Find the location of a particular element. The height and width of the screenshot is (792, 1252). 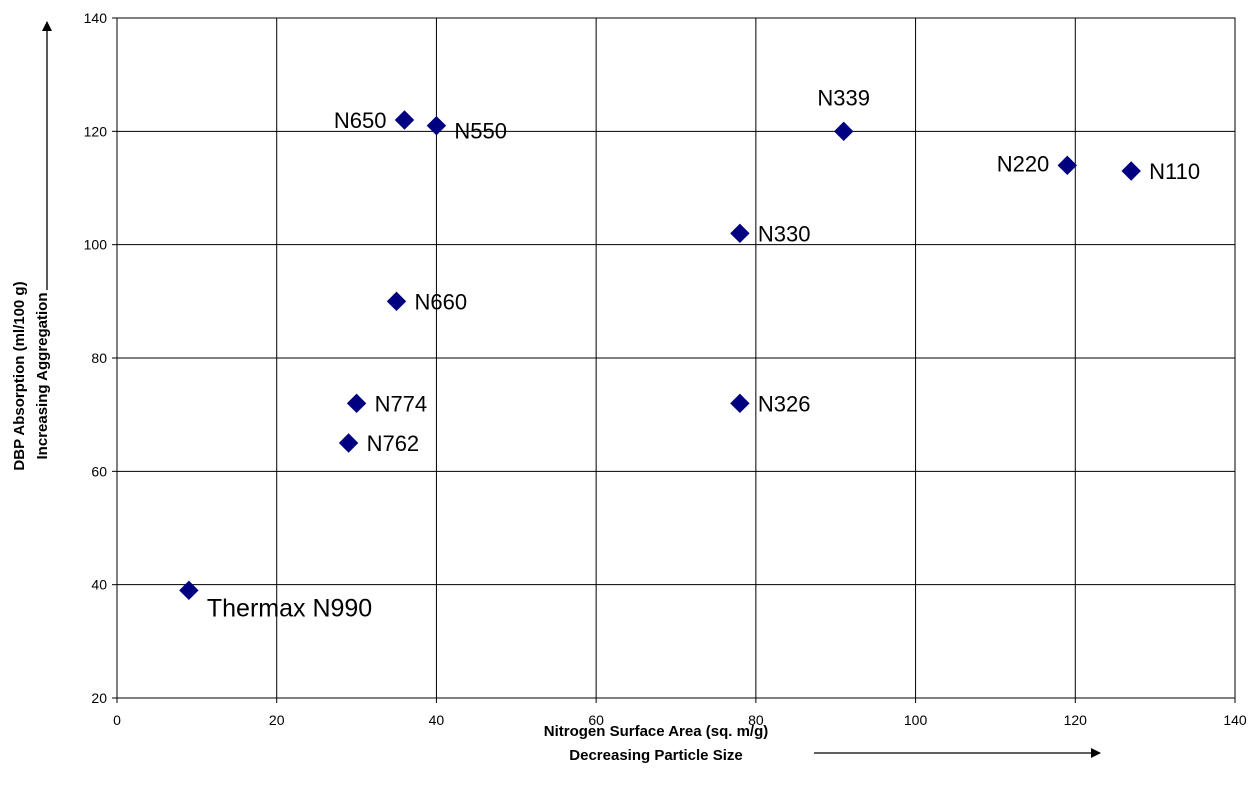

x-tick-label: 100 is located at coordinates (916, 720).